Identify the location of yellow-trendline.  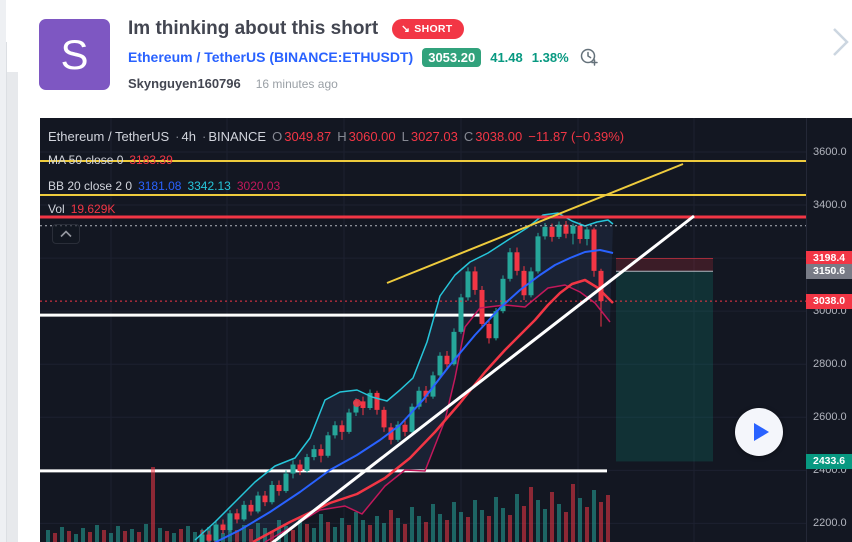
(535, 223).